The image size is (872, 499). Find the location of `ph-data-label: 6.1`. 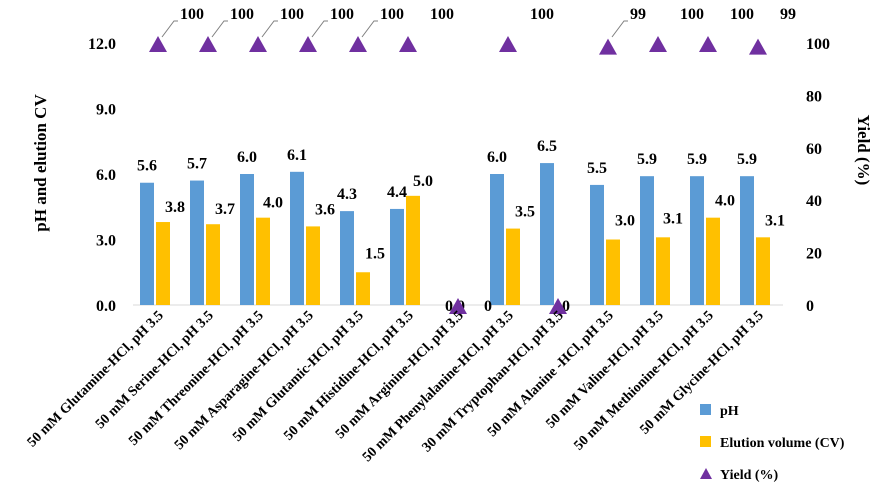

ph-data-label: 6.1 is located at coordinates (297, 155).